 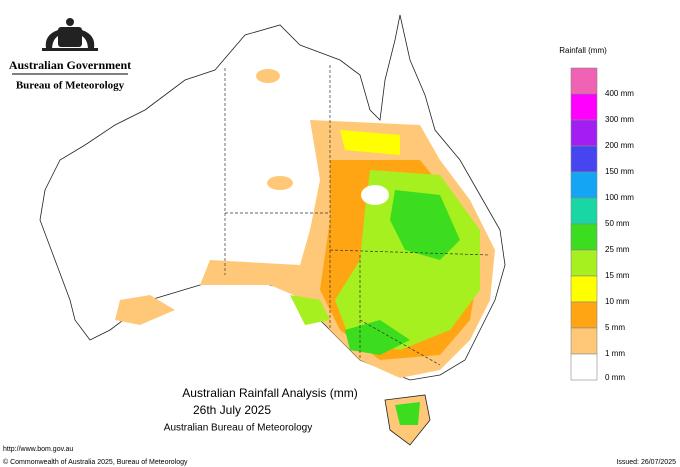 What do you see at coordinates (615, 327) in the screenshot?
I see `legend-label: 5 mm` at bounding box center [615, 327].